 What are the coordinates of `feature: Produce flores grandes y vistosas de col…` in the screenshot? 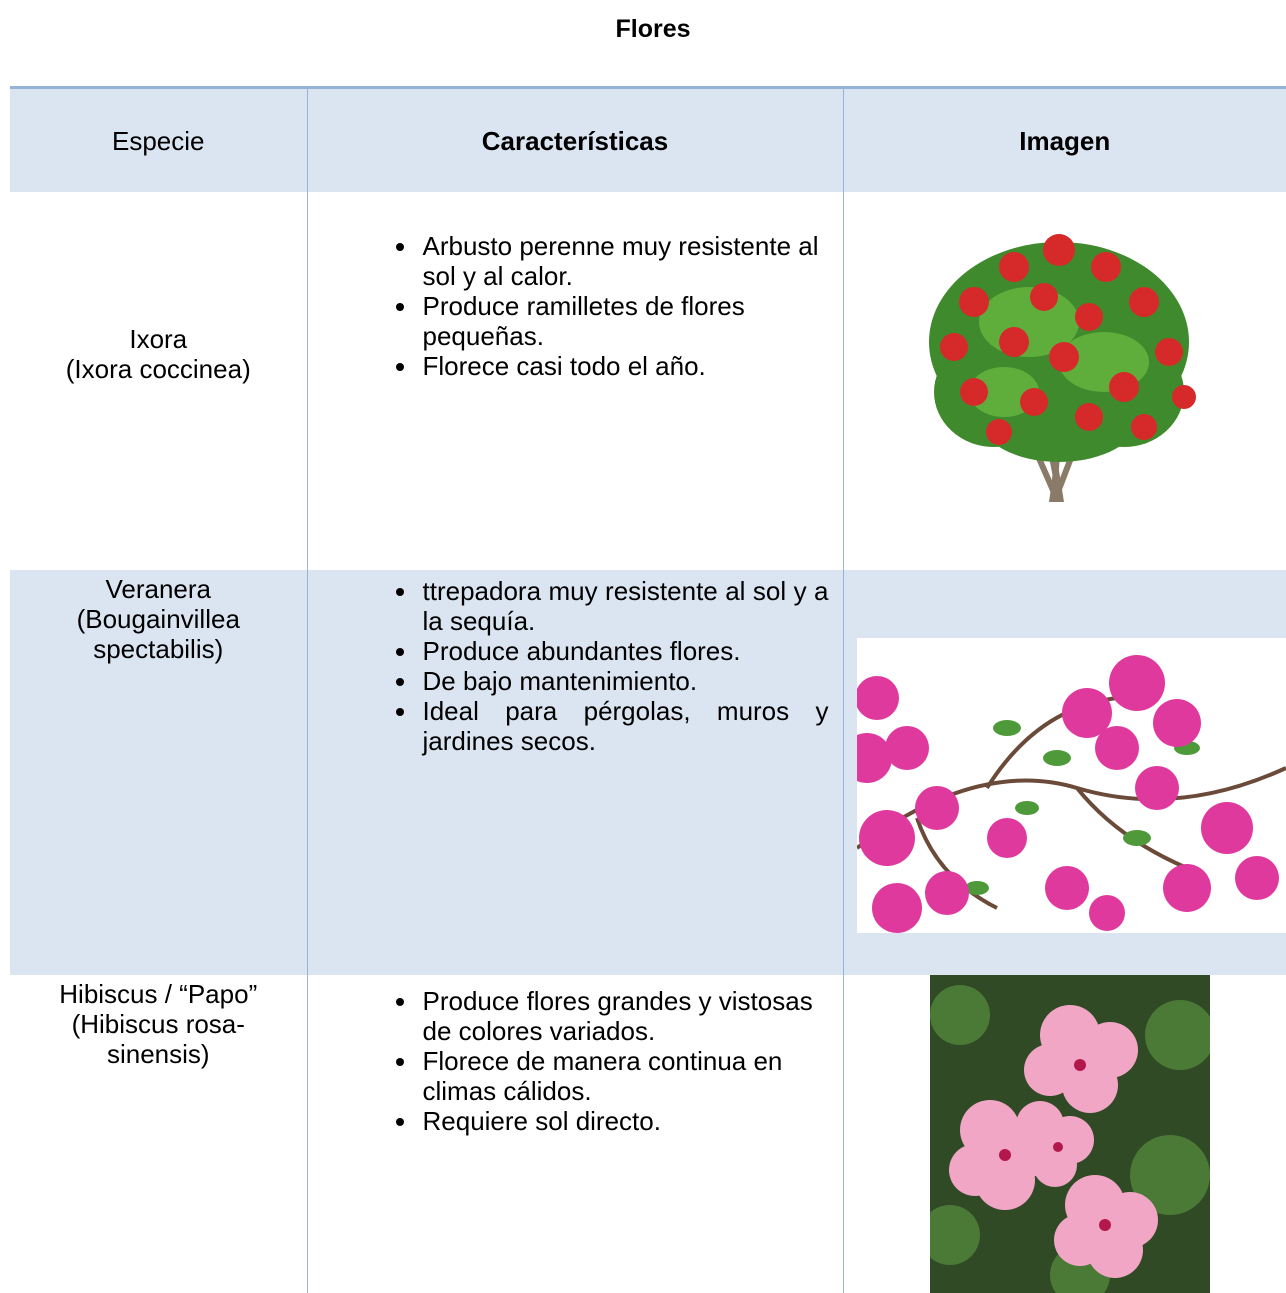 It's located at (624, 1016).